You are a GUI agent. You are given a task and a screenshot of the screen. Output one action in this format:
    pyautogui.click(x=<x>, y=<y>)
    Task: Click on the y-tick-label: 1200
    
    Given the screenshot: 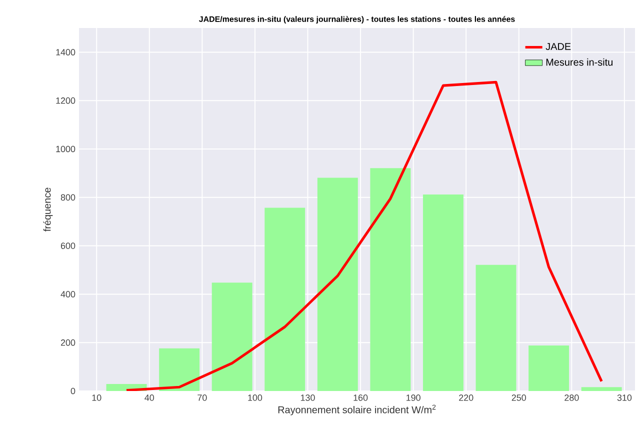 What is the action you would take?
    pyautogui.click(x=66, y=100)
    